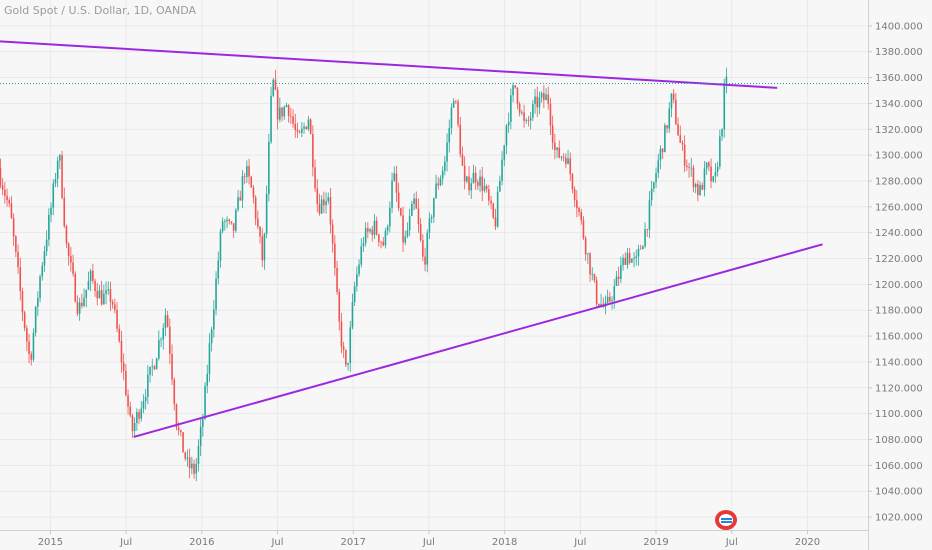  What do you see at coordinates (899, 362) in the screenshot?
I see `y-tick-label: 1140.000` at bounding box center [899, 362].